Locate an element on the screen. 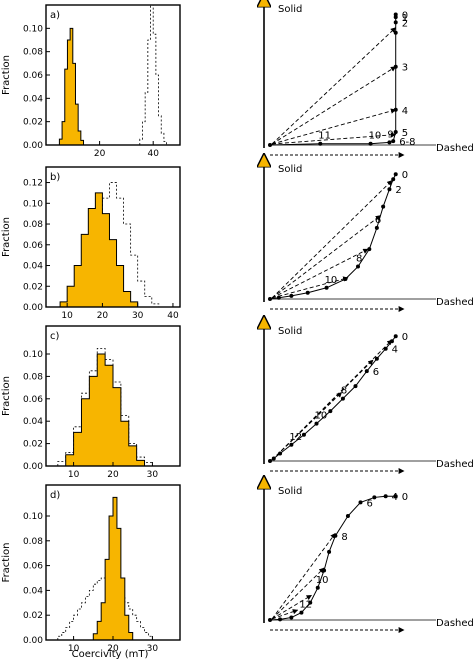 Image resolution: width=476 pixels, height=663 pixels. histogram-panel-0: 0.00 0.02 0.04 0.06 0.08 0.10 20 40 a) Fraction is located at coordinates (90, 82).